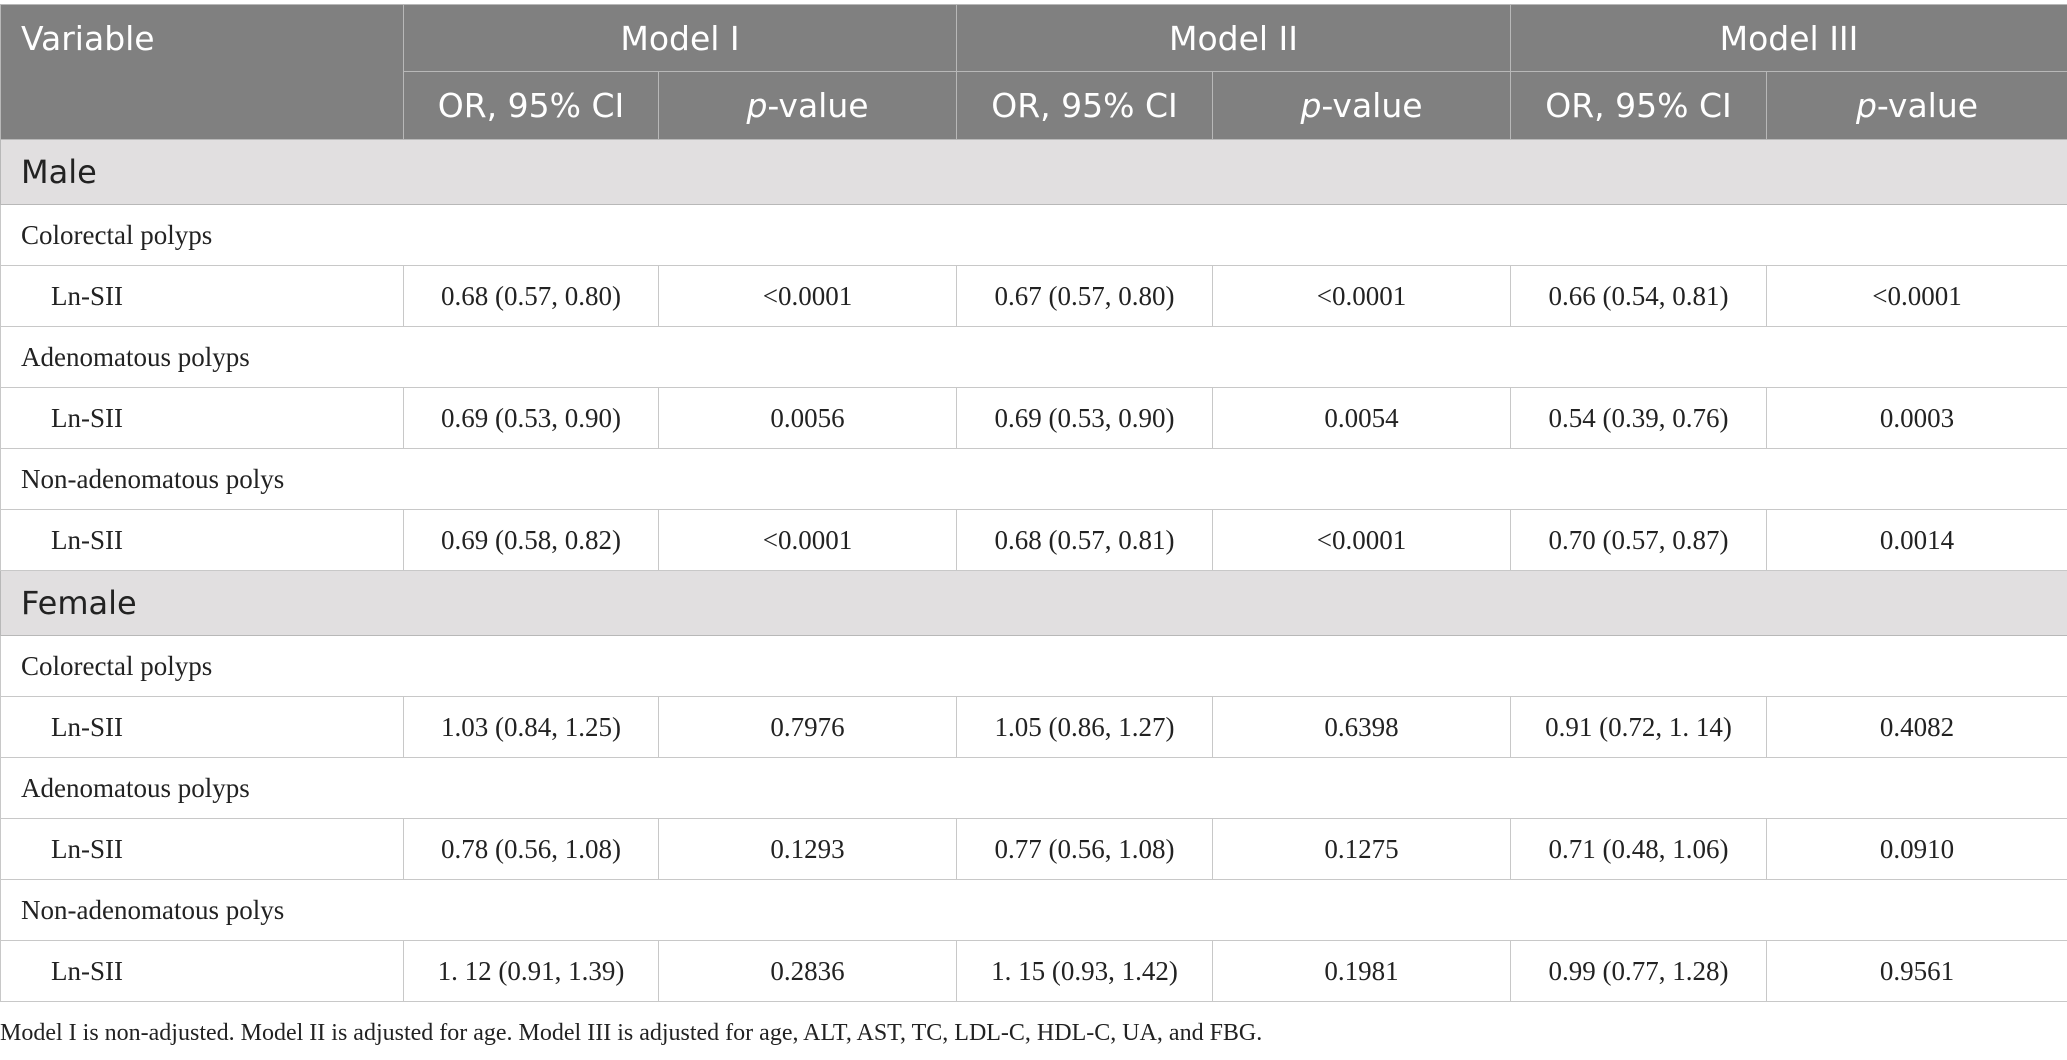  What do you see at coordinates (807, 727) in the screenshot?
I see `cell-p-model1: 0.7976` at bounding box center [807, 727].